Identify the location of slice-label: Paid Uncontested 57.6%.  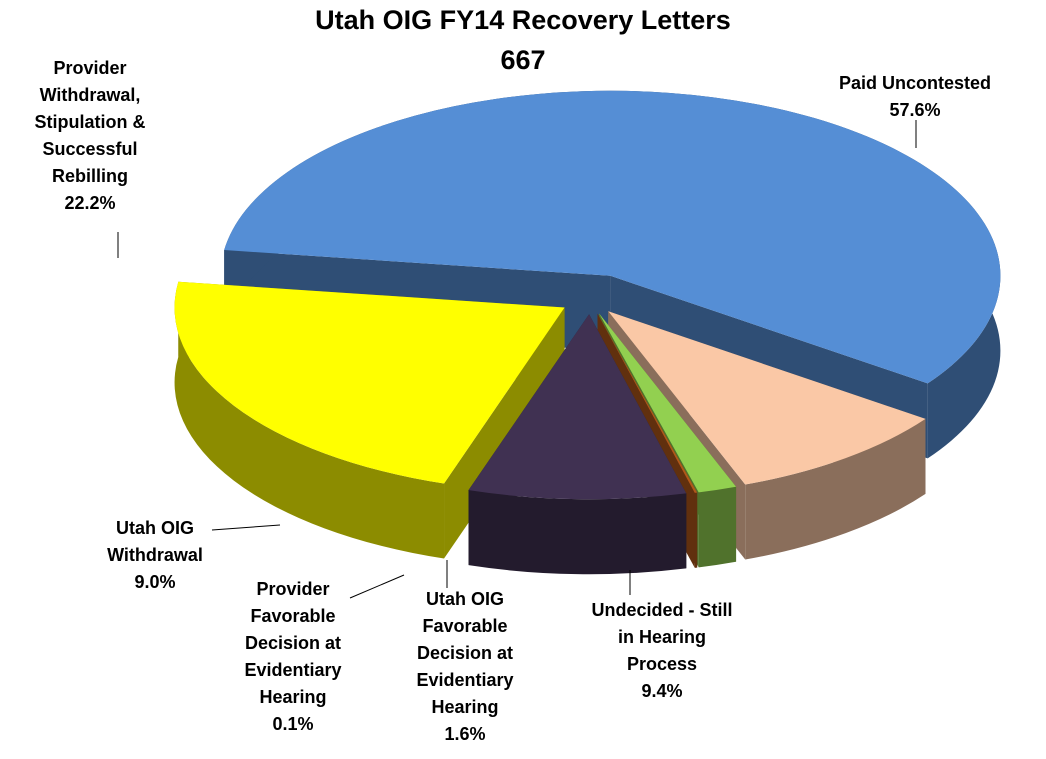
(915, 97).